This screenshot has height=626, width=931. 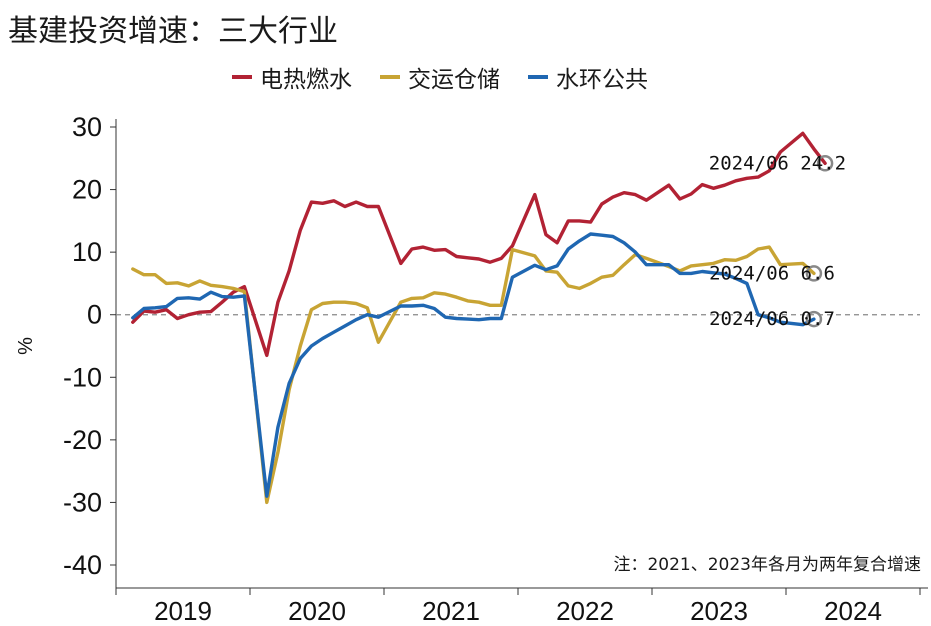 I want to click on legend-item-transport: 交运仓储, so click(x=440, y=77).